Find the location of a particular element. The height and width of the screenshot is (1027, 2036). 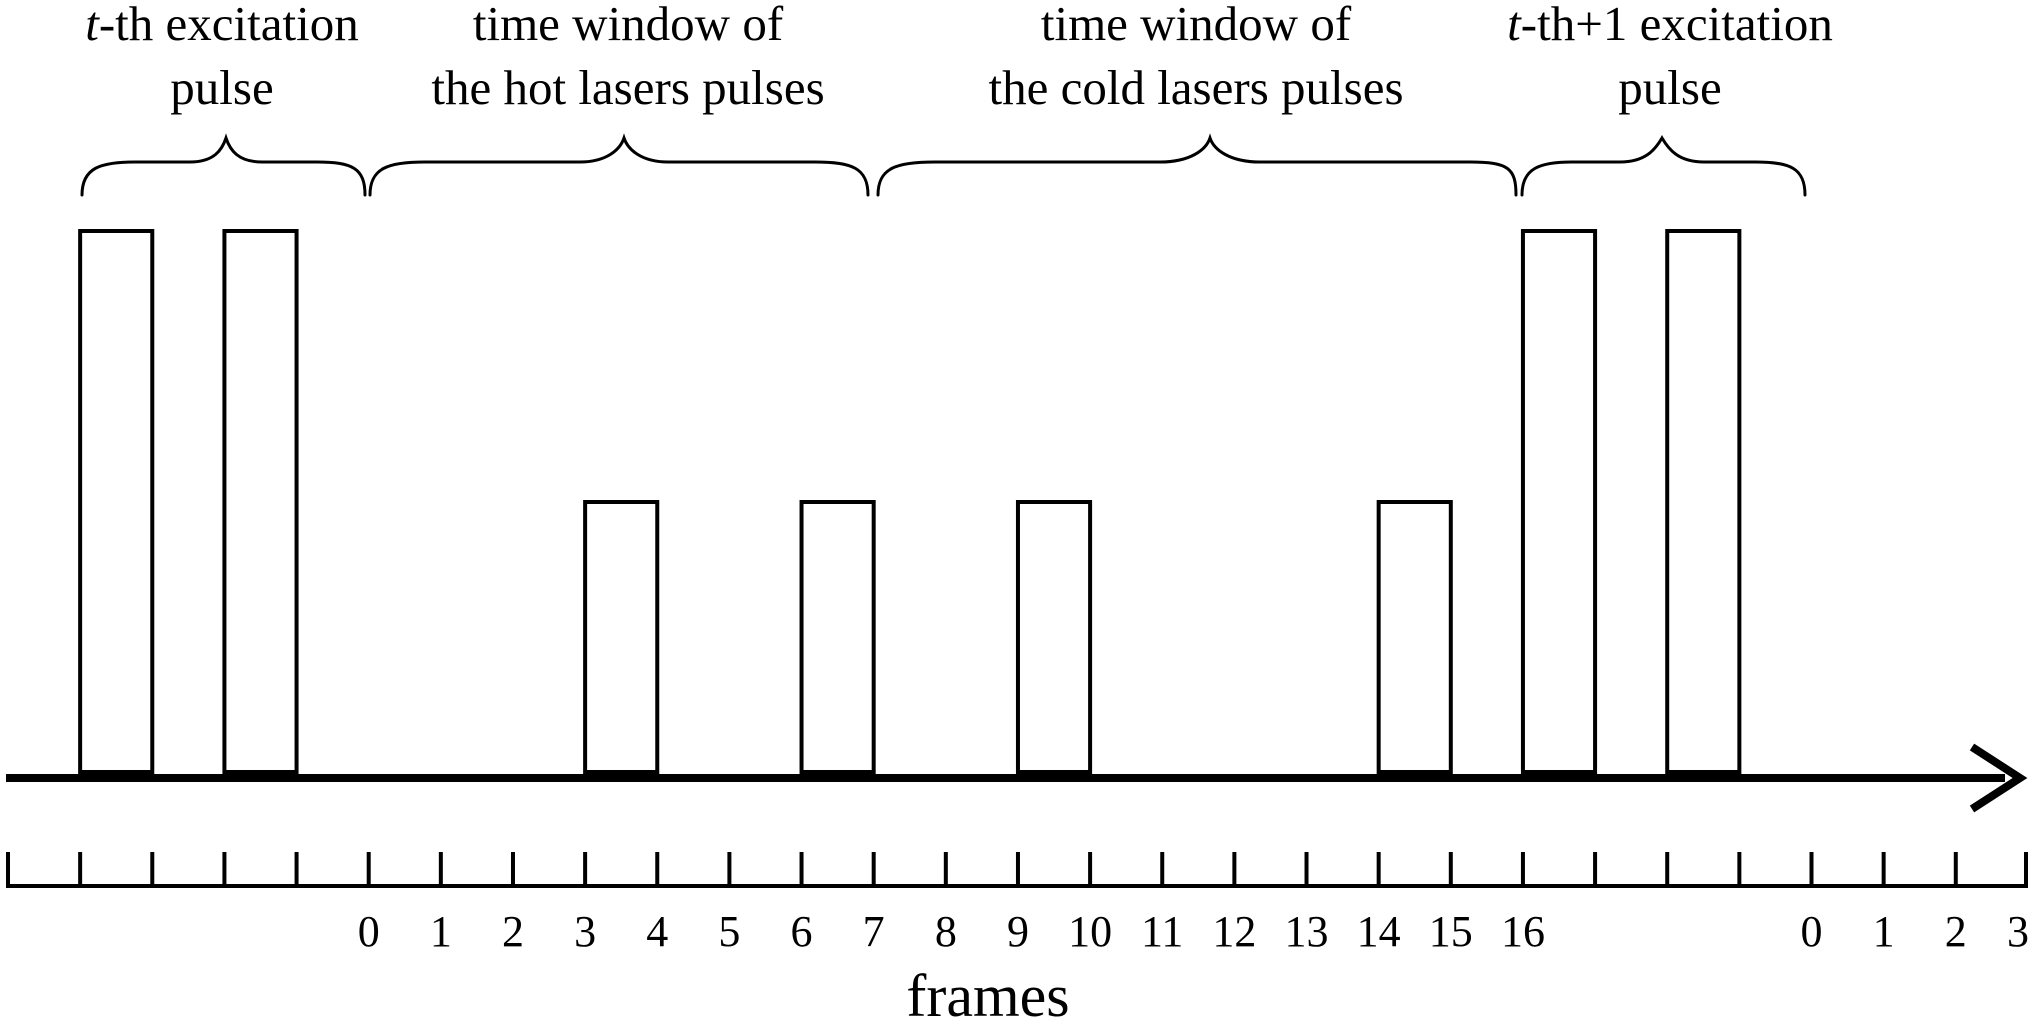

tick-label: 6 is located at coordinates (802, 931).